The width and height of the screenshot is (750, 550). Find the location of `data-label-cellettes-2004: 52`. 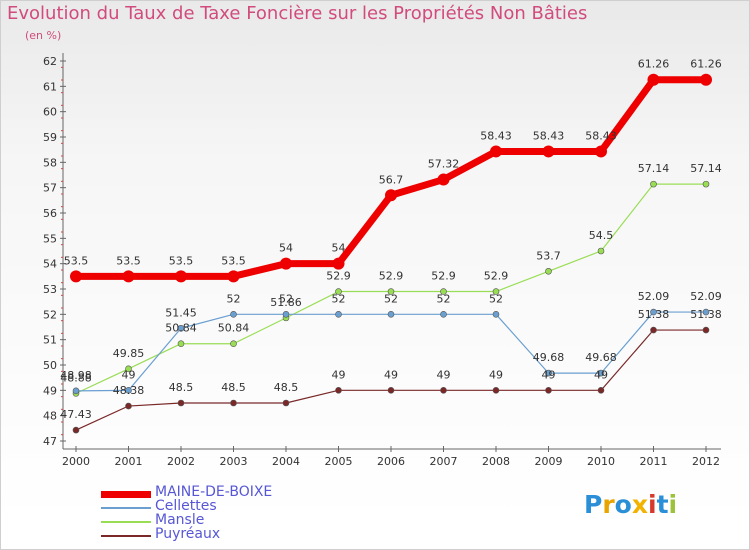

data-label-cellettes-2004: 52 is located at coordinates (286, 298).